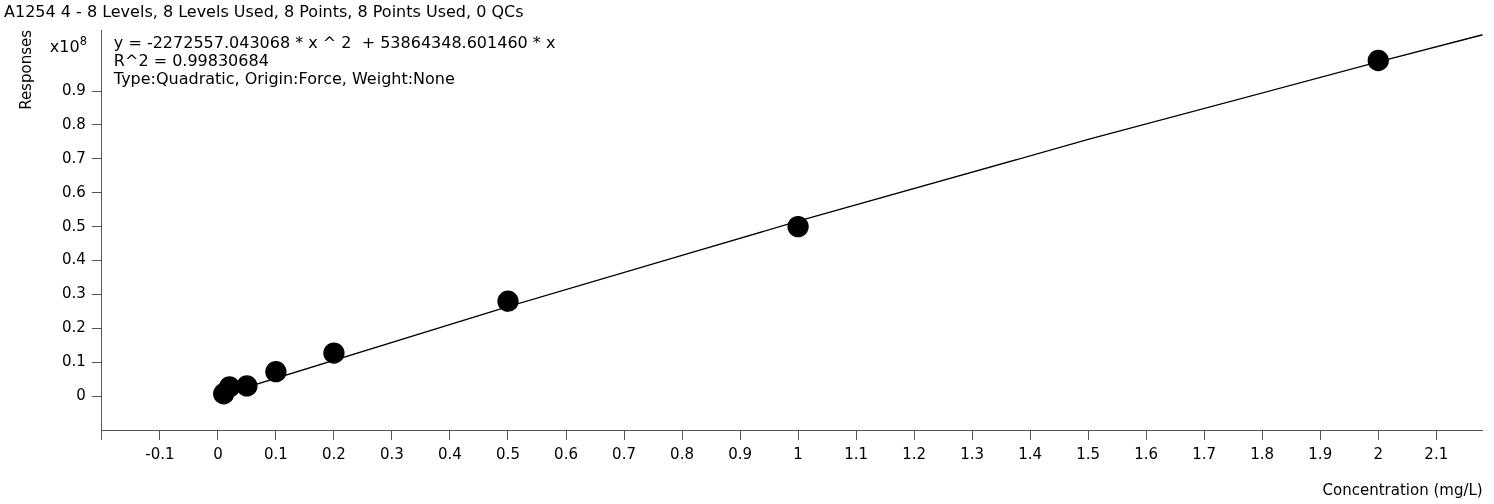 The image size is (1494, 504). I want to click on x-tick-label: 1.2, so click(914, 453).